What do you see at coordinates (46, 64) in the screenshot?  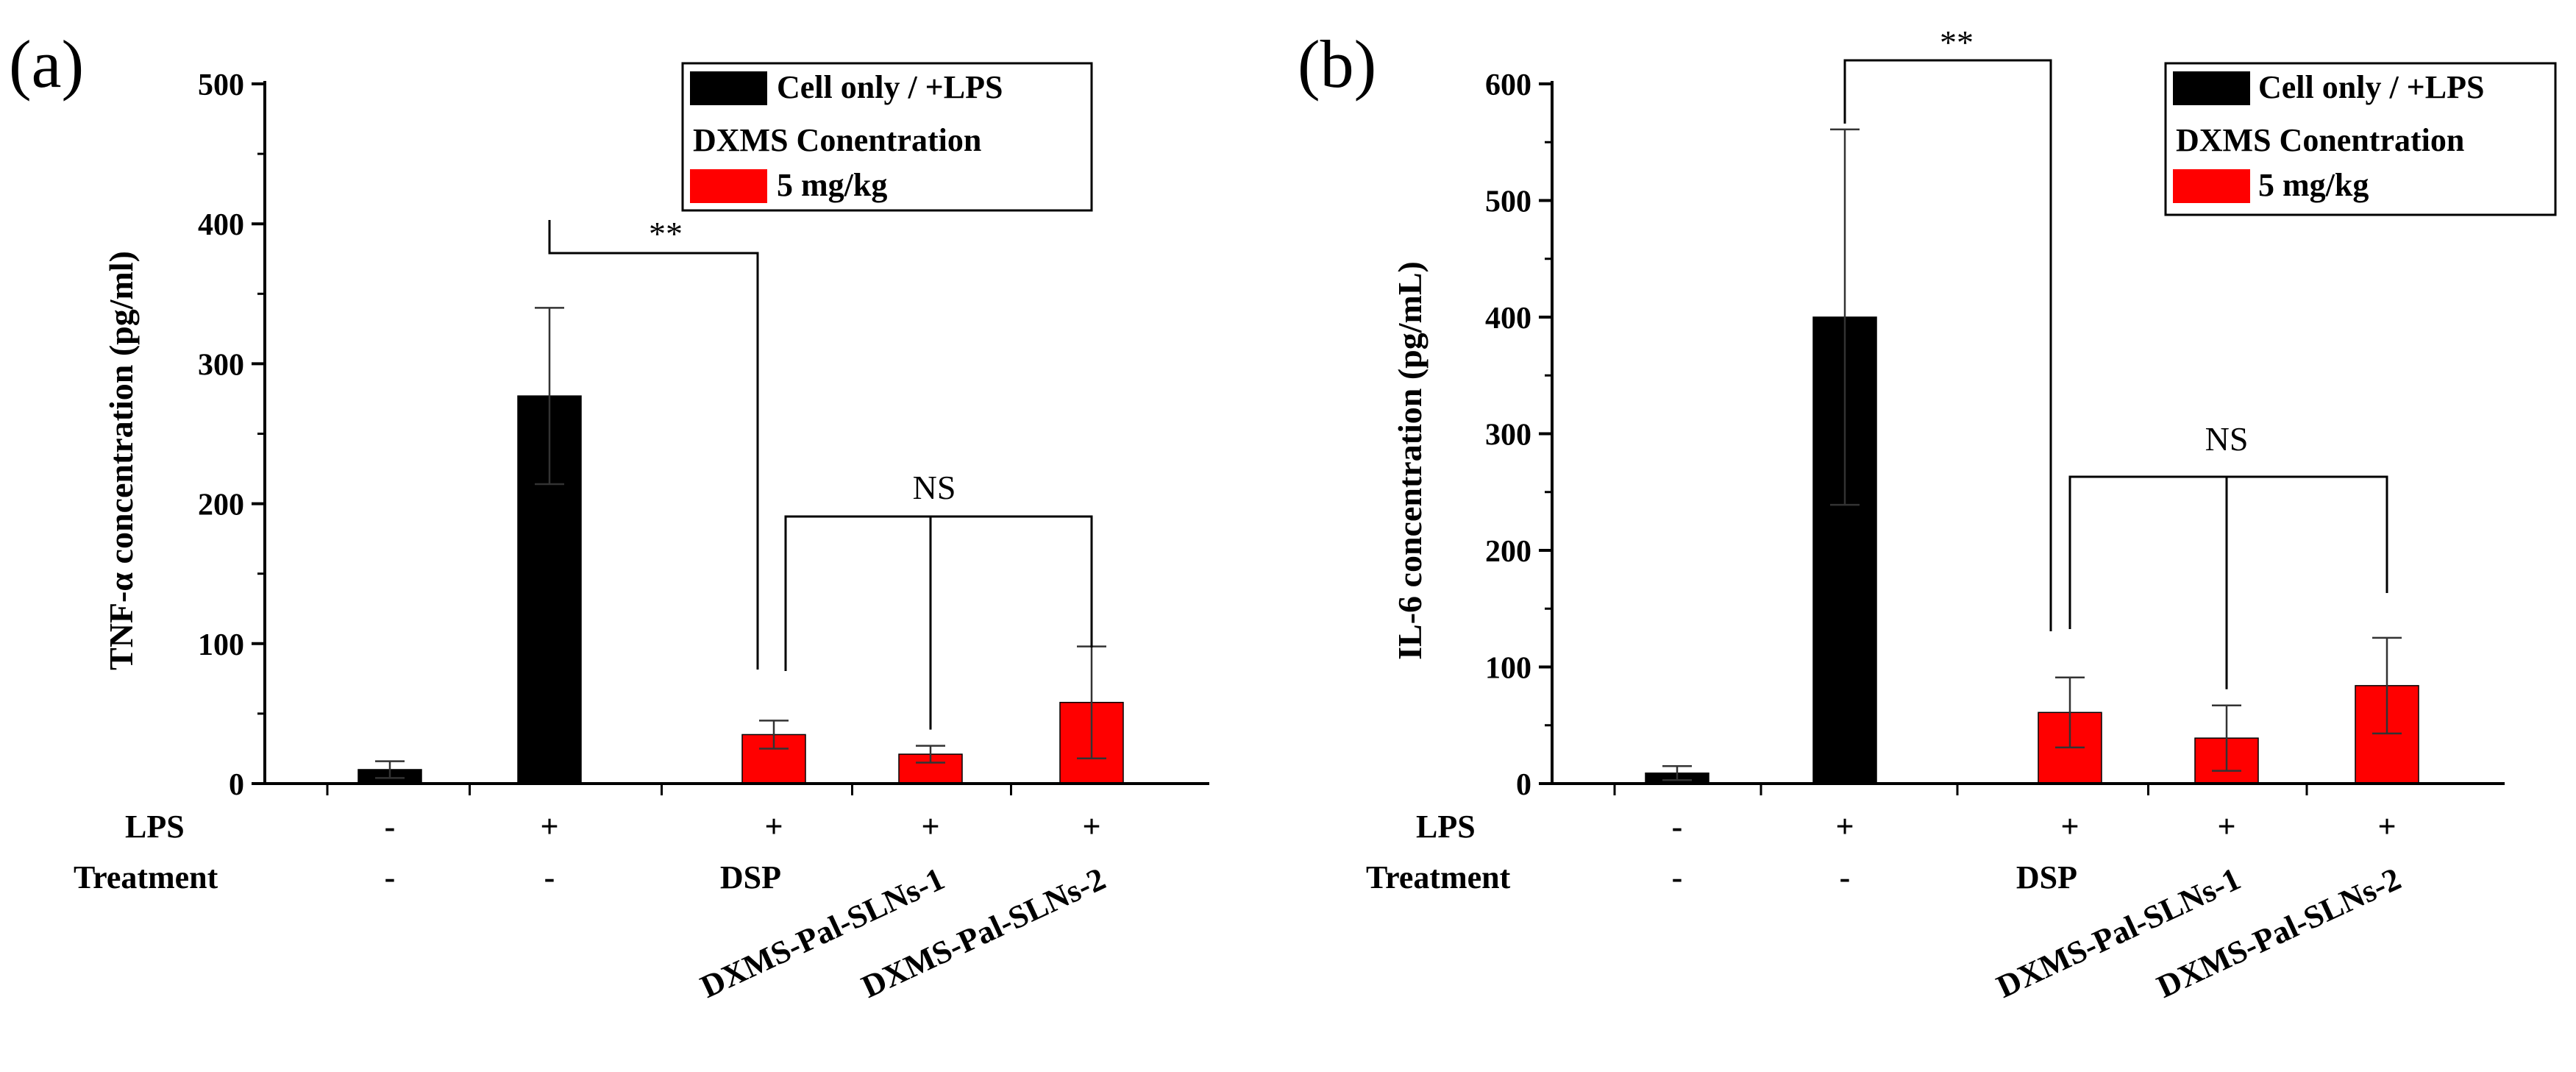 I see `panel-a-letter: (a)` at bounding box center [46, 64].